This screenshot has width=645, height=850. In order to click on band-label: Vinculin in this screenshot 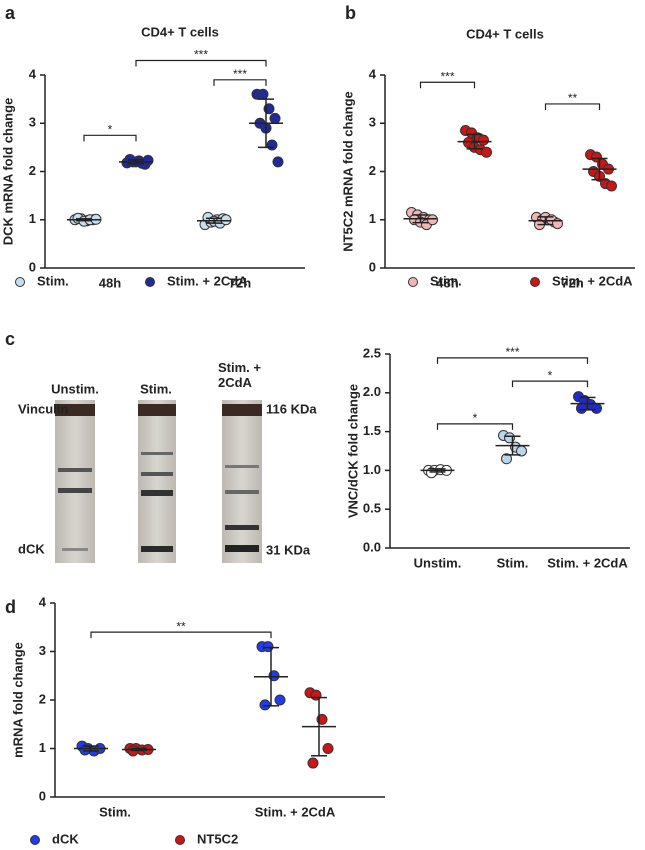, I will do `click(43, 408)`.